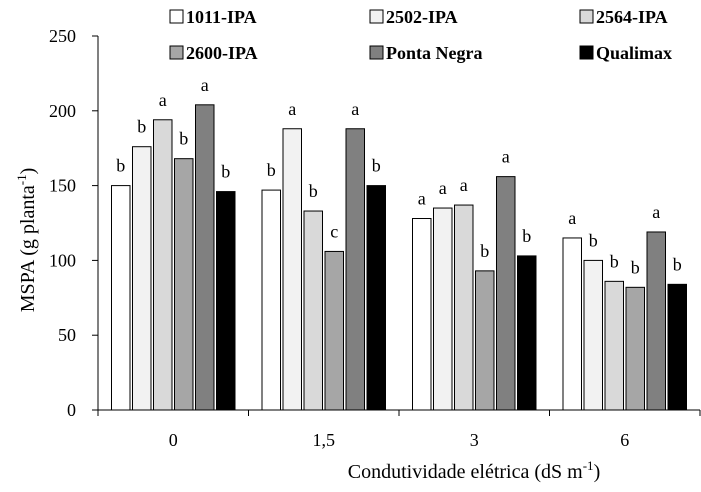 This screenshot has width=701, height=492. What do you see at coordinates (62, 111) in the screenshot?
I see `y-tick-label: 200` at bounding box center [62, 111].